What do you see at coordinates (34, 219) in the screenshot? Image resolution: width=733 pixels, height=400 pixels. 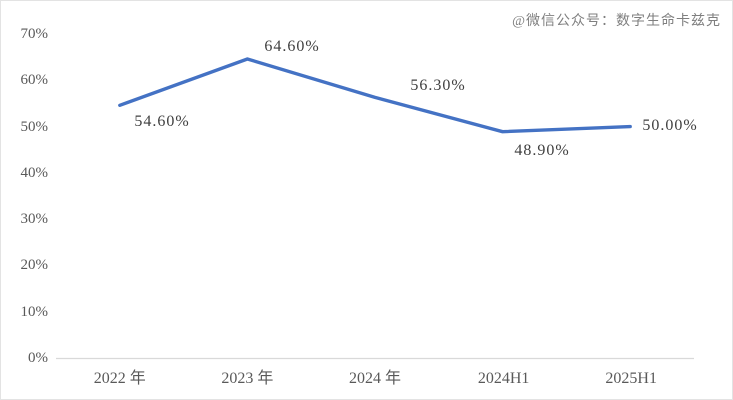 I see `y-tick-30: 30%` at bounding box center [34, 219].